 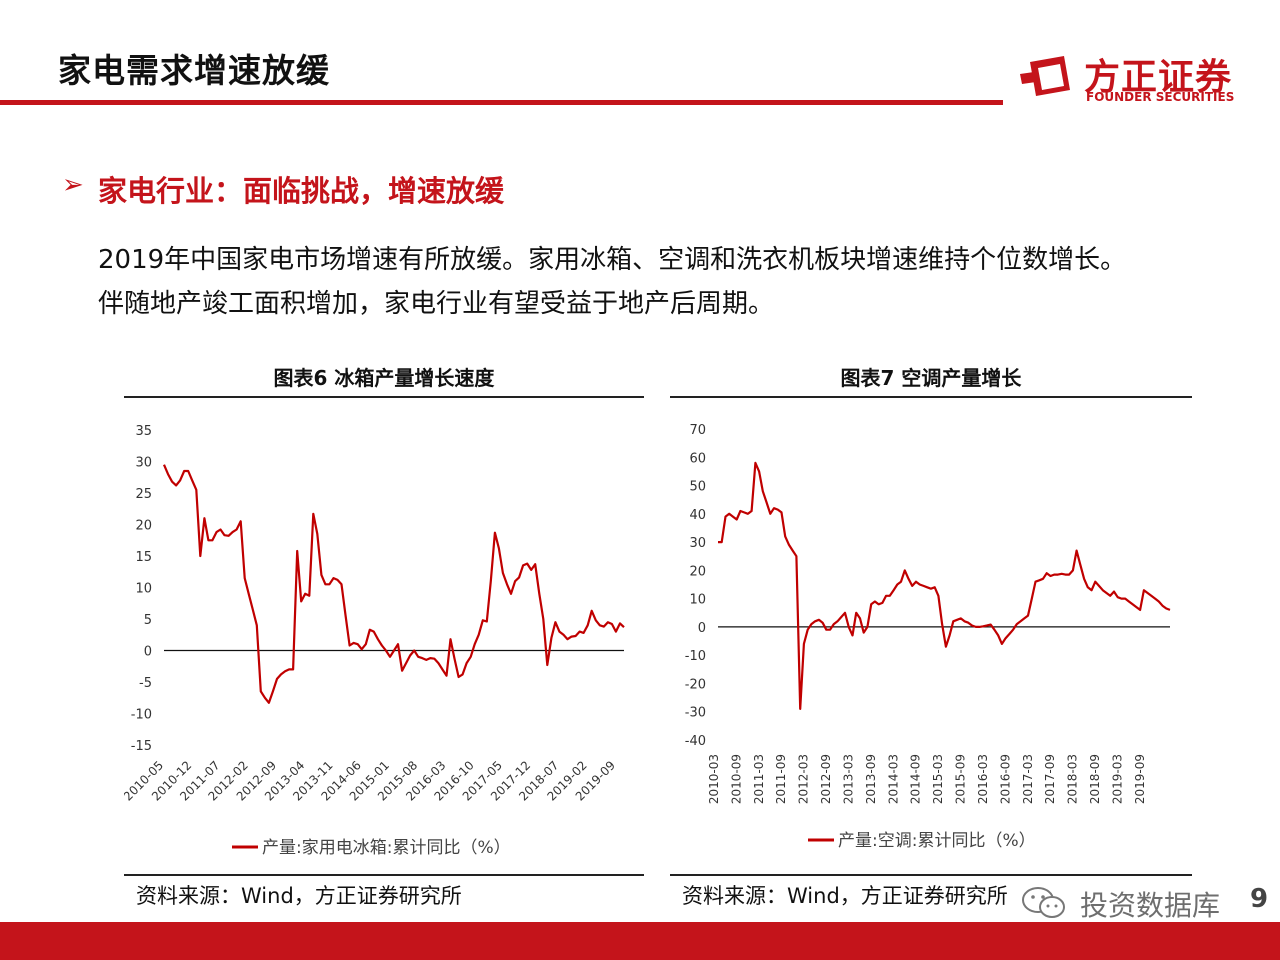 What do you see at coordinates (1140, 779) in the screenshot?
I see `chart2-x-tick-label: 2019-09` at bounding box center [1140, 779].